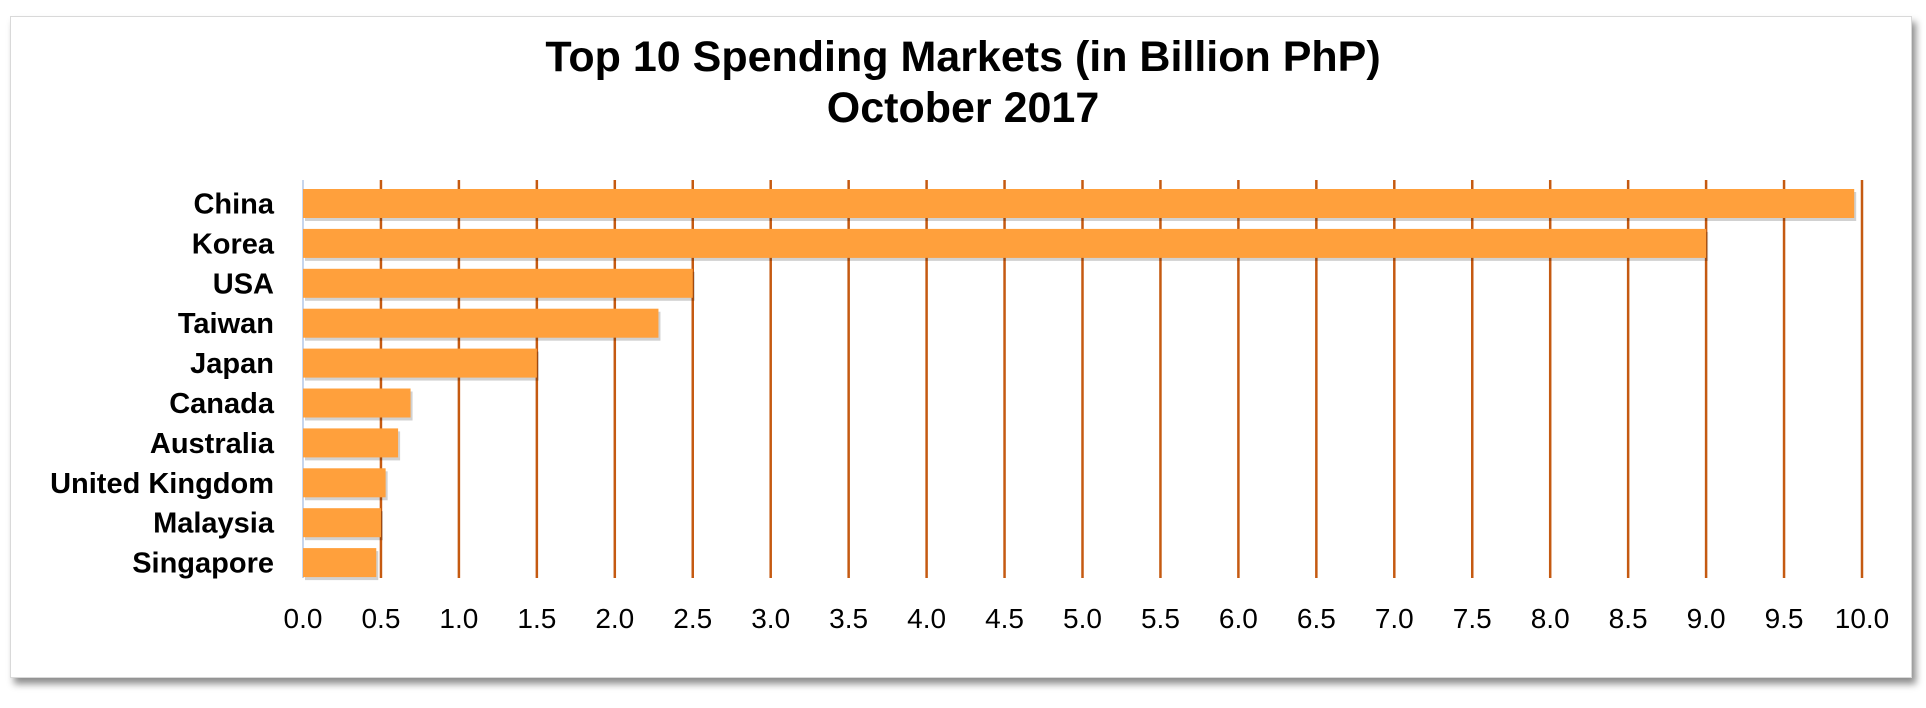 Image resolution: width=1926 pixels, height=708 pixels. What do you see at coordinates (1784, 618) in the screenshot?
I see `x-tick-label: 9.5` at bounding box center [1784, 618].